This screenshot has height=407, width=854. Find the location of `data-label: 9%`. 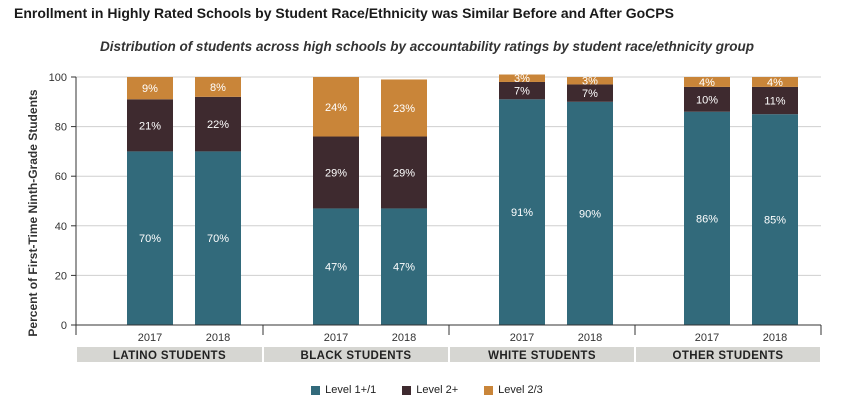

data-label: 9% is located at coordinates (150, 89).